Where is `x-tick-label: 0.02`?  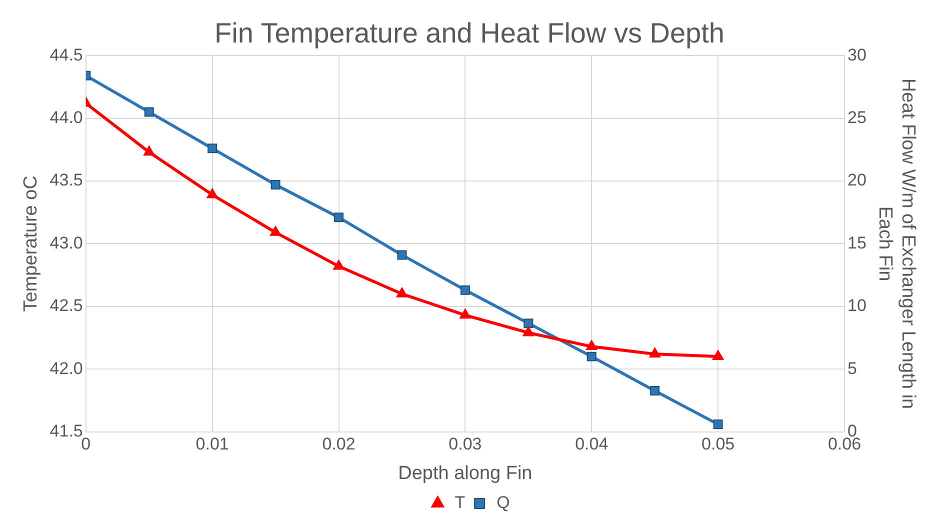
x-tick-label: 0.02 is located at coordinates (339, 444).